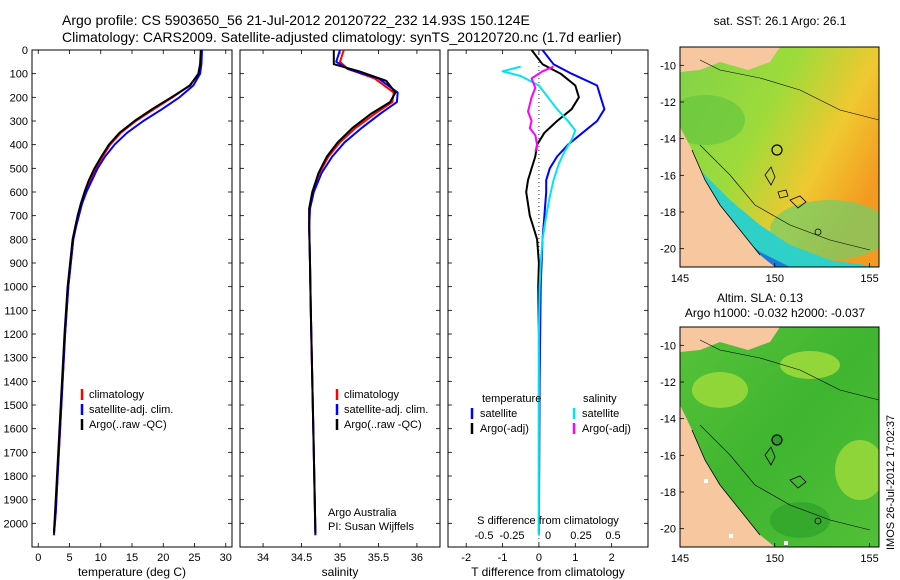 The height and width of the screenshot is (580, 900). Describe the element at coordinates (163, 558) in the screenshot. I see `x-tick-label: 20` at that location.